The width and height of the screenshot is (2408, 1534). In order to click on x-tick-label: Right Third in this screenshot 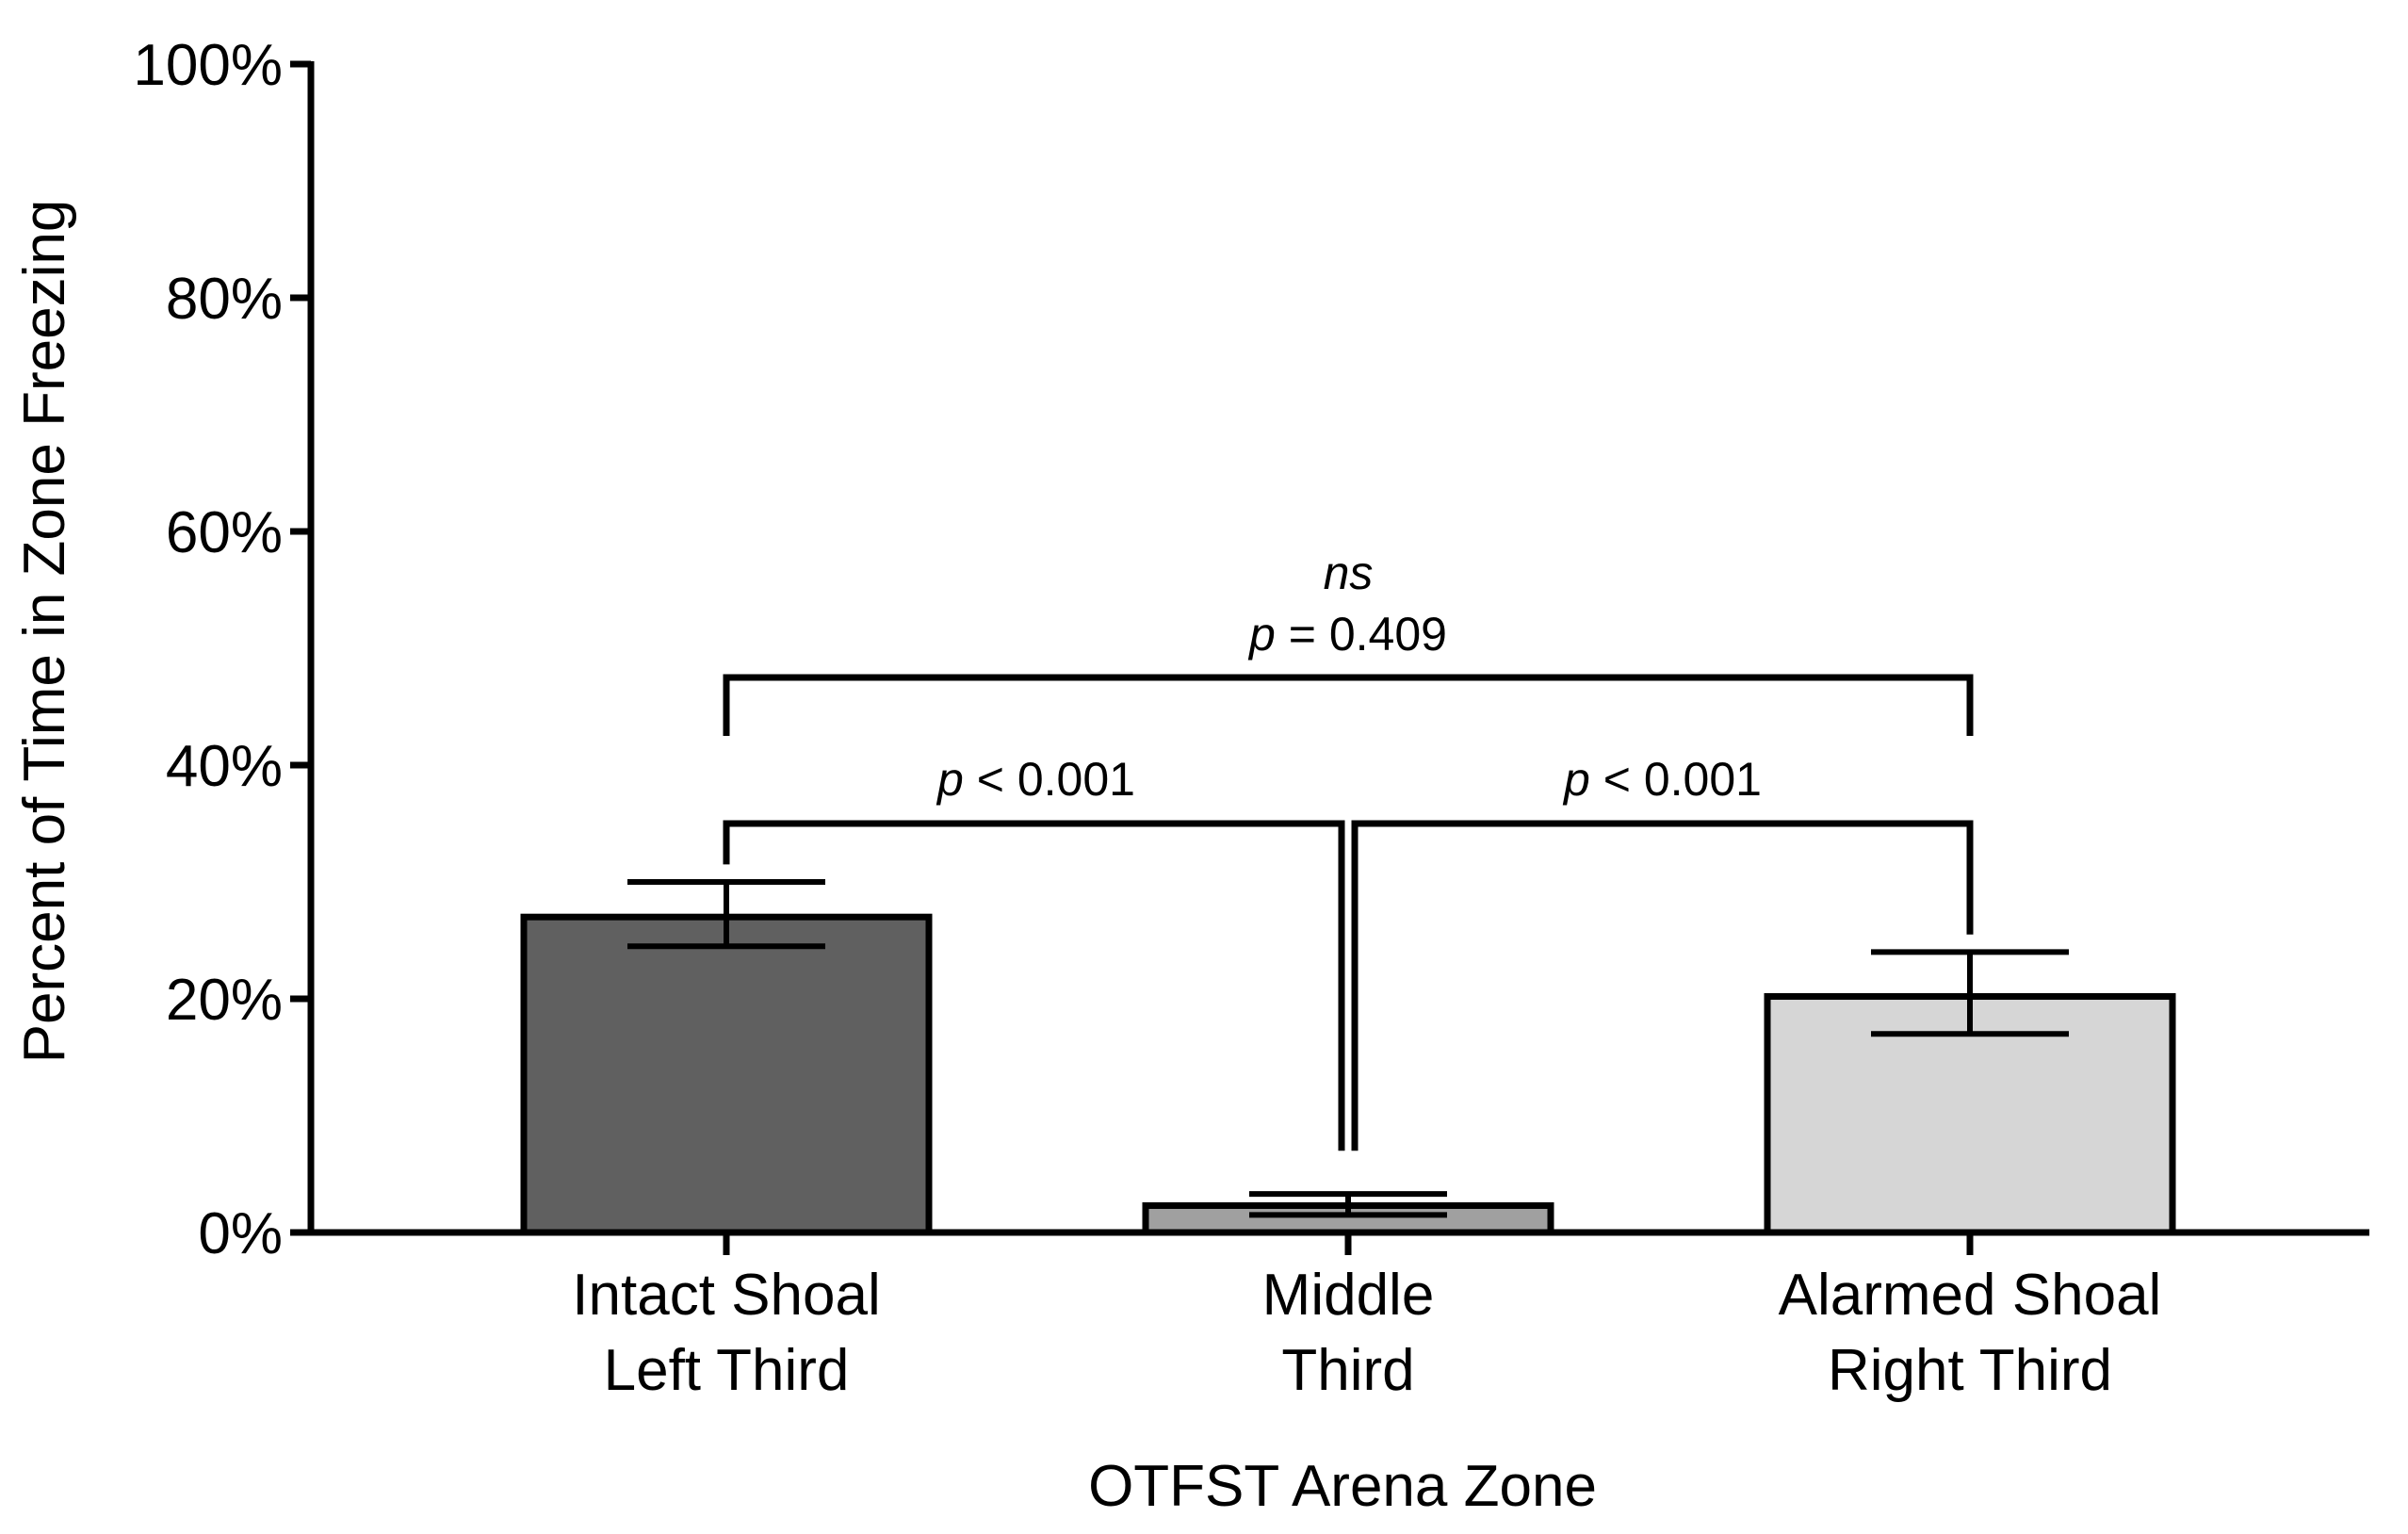, I will do `click(1970, 1370)`.